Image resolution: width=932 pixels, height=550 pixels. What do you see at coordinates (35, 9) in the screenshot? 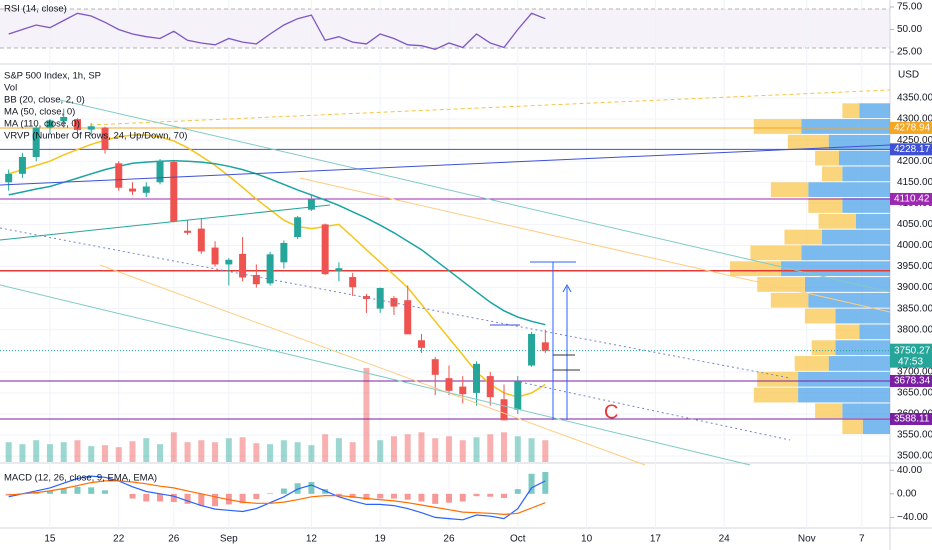
I see `rsi-title: RSI (14, close)` at bounding box center [35, 9].